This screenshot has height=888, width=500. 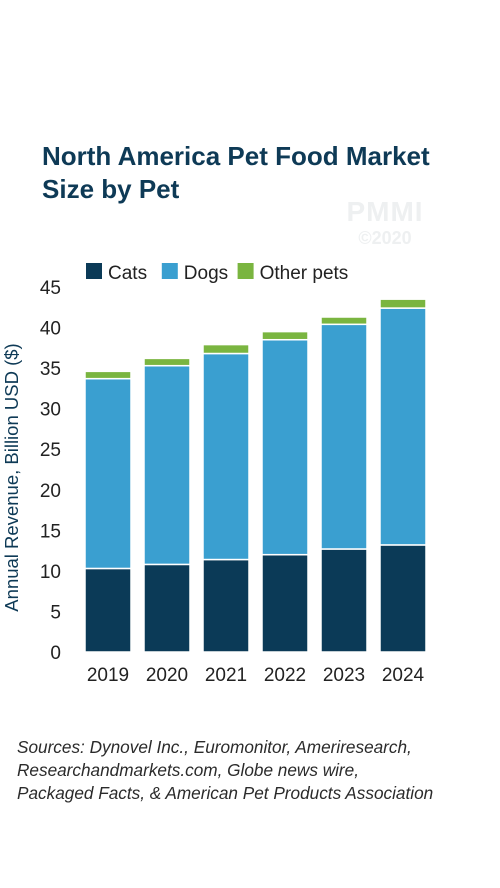 I want to click on bar-dogs-2023, so click(x=344, y=436).